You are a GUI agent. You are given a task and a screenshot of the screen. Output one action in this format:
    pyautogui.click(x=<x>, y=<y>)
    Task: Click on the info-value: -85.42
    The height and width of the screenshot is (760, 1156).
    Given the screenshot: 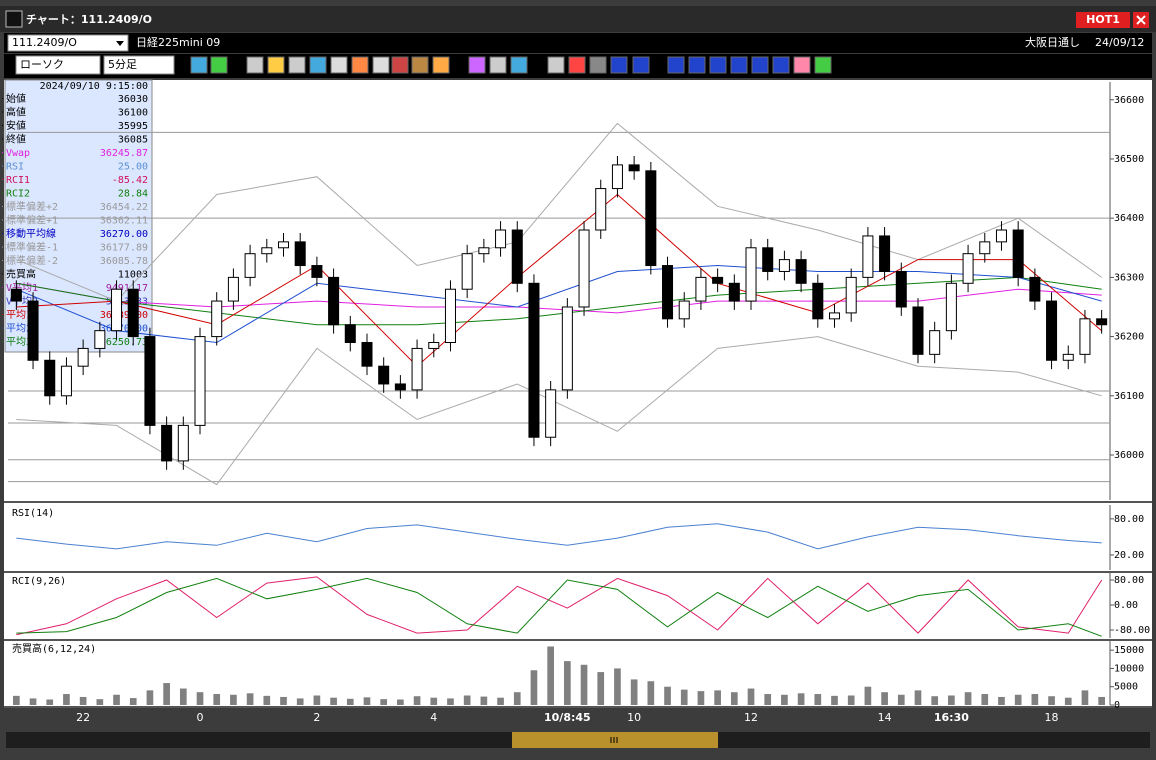 What is the action you would take?
    pyautogui.click(x=130, y=180)
    